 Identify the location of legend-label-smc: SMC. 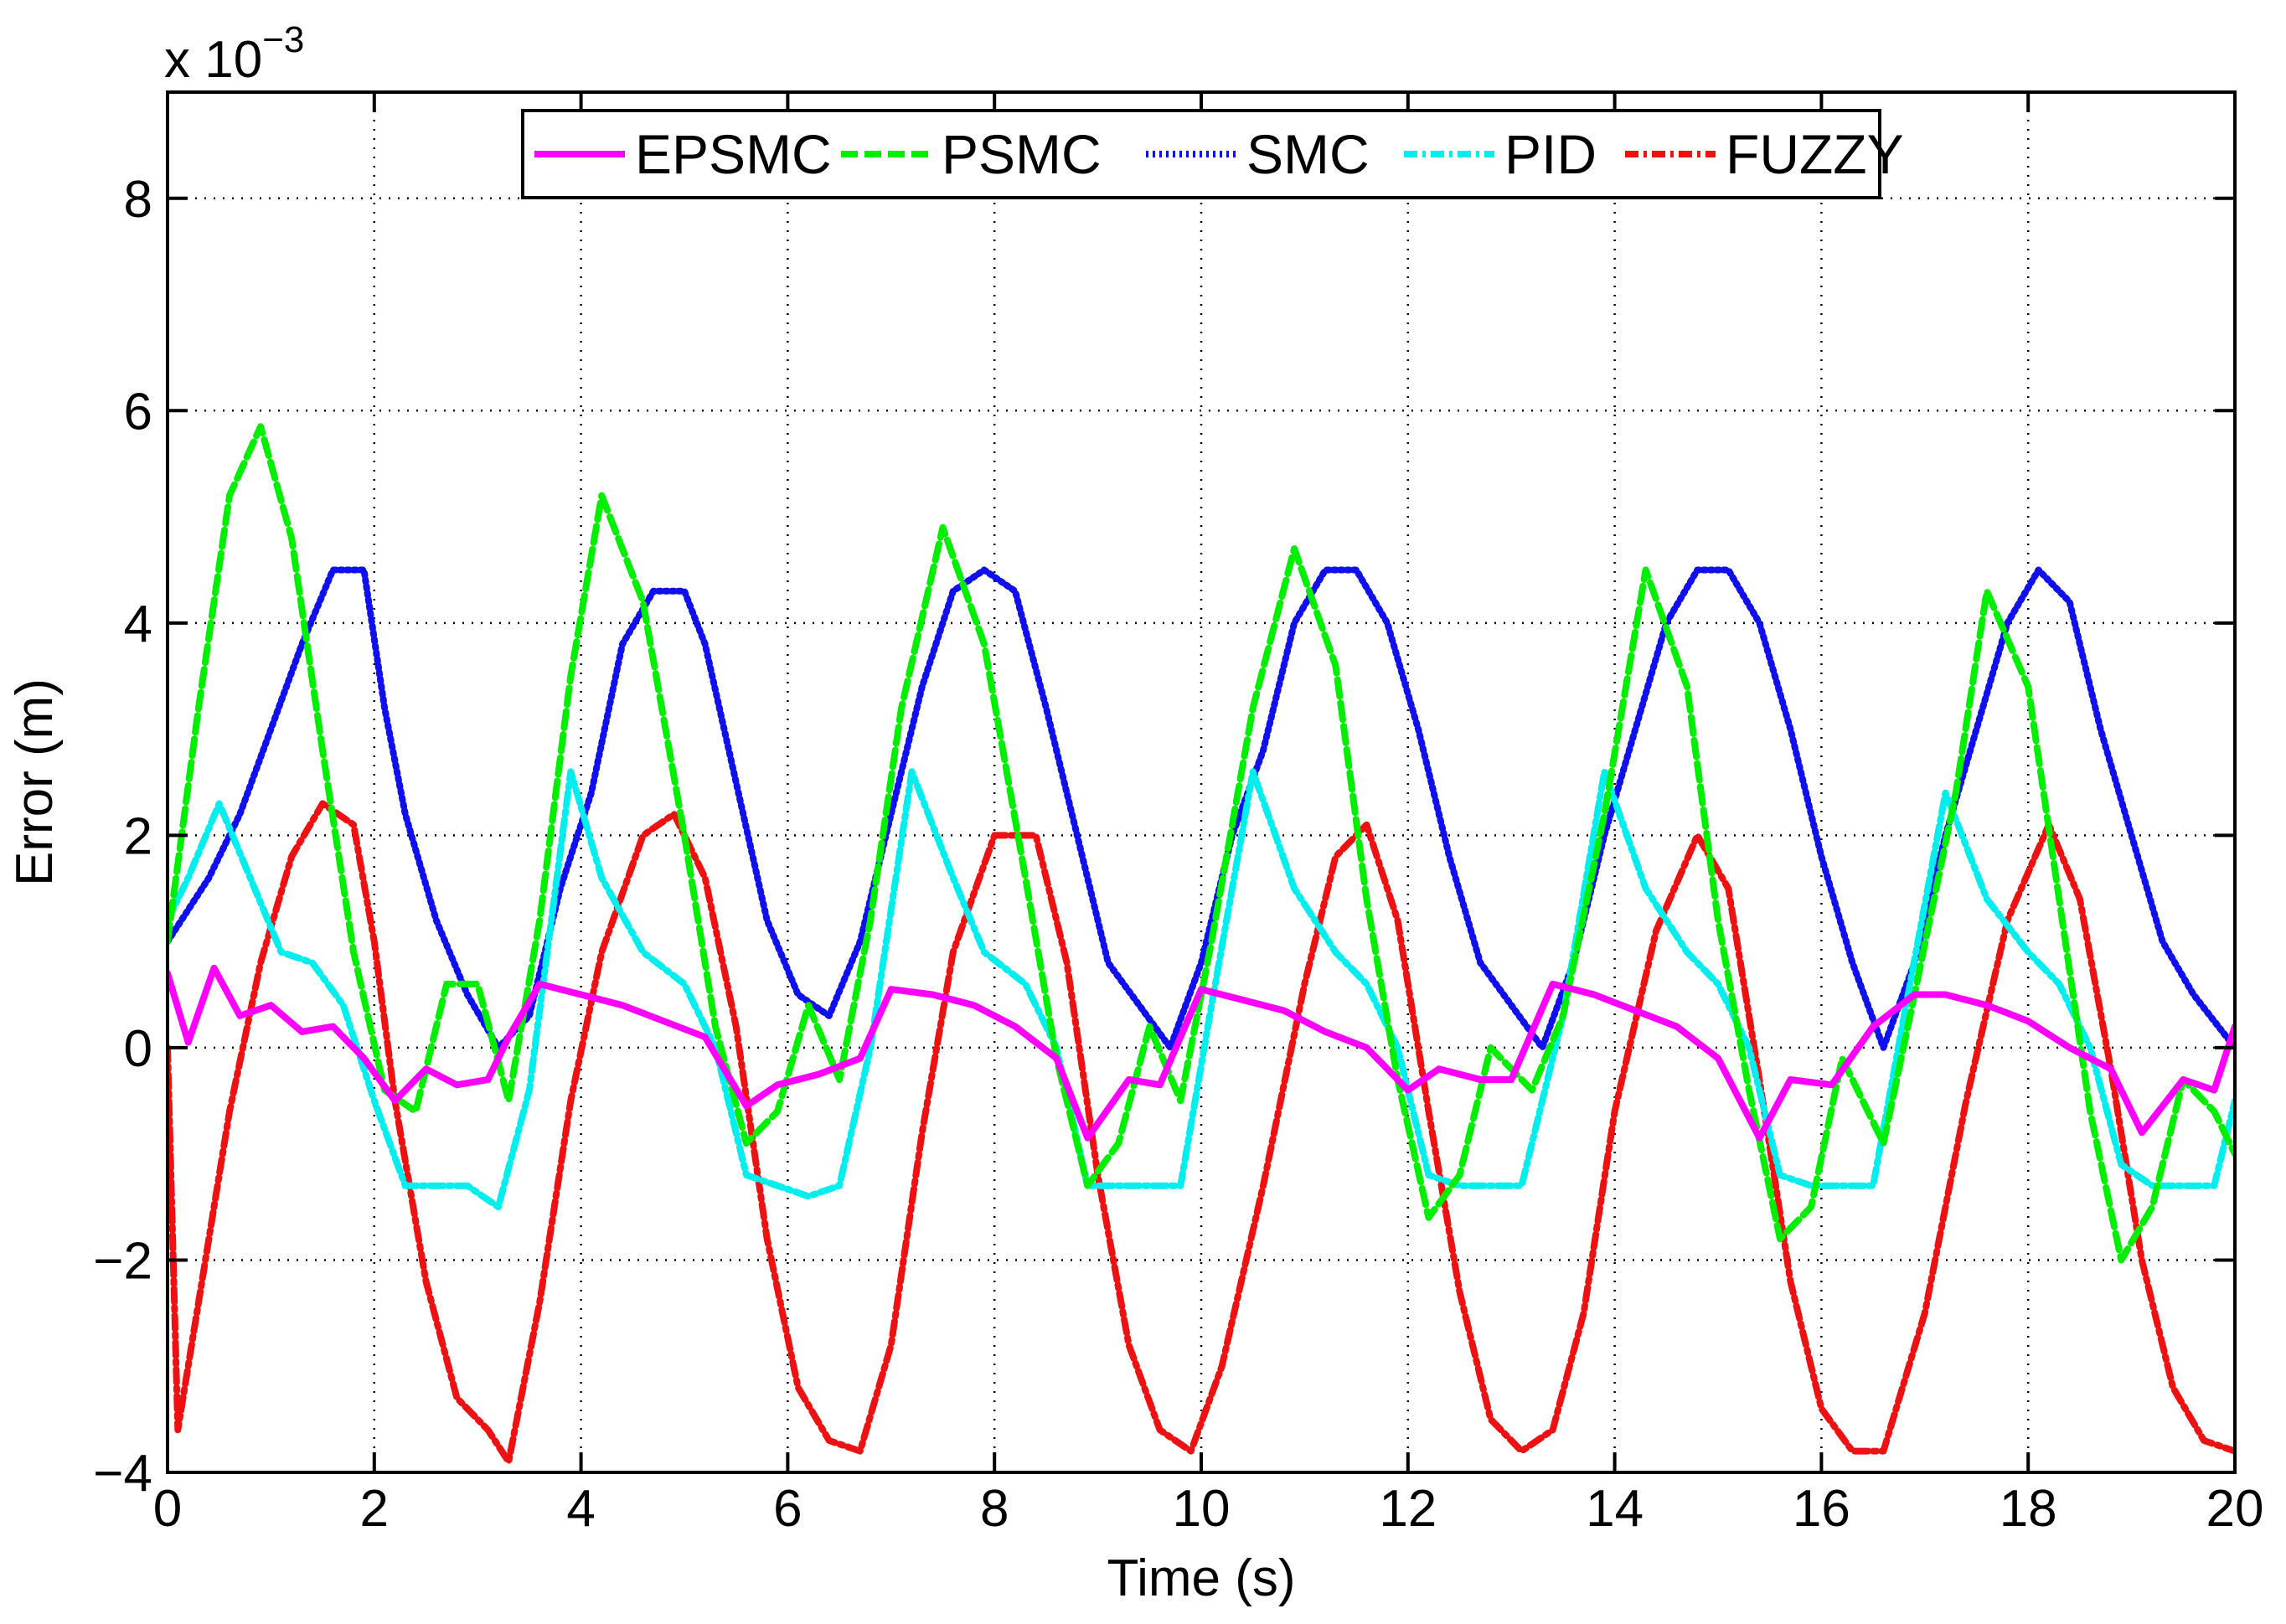
(1308, 154).